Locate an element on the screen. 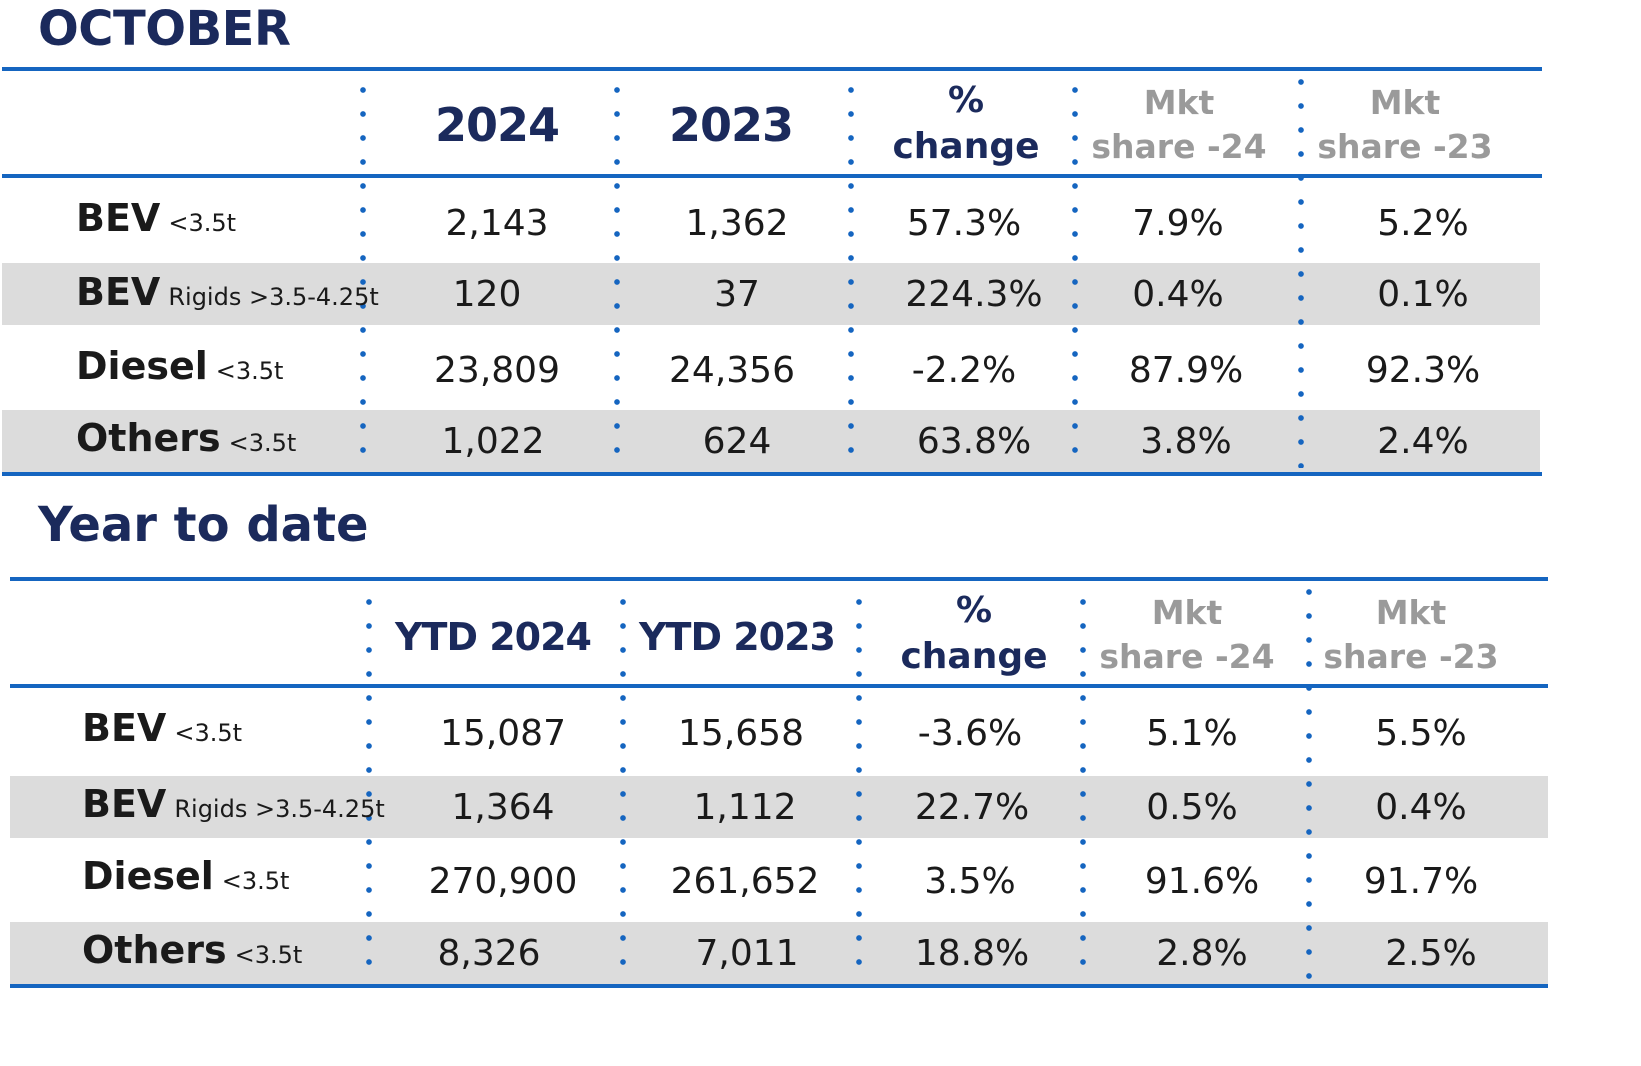  ytd-value-mkt23: 5.5% is located at coordinates (1421, 733).